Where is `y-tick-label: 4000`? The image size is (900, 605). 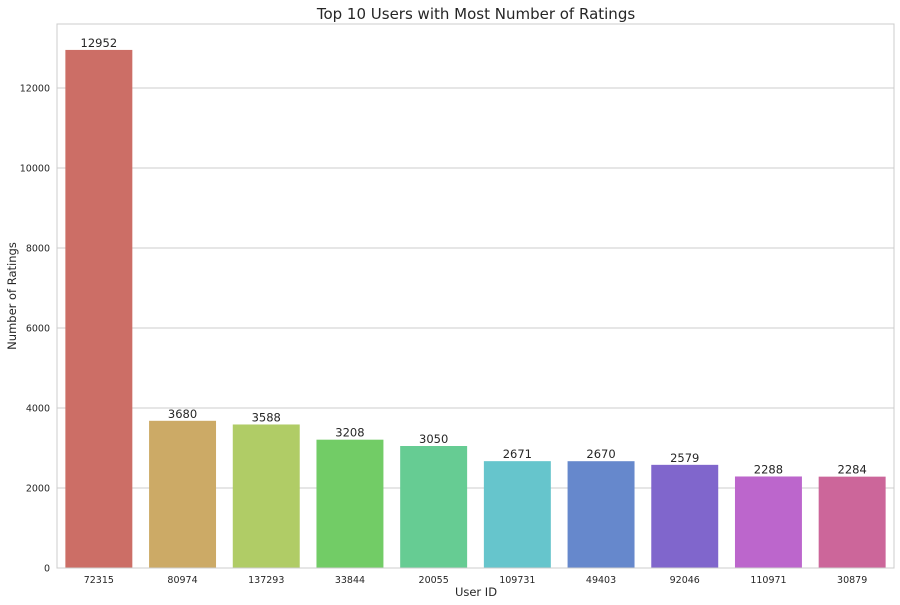
y-tick-label: 4000 is located at coordinates (38, 409).